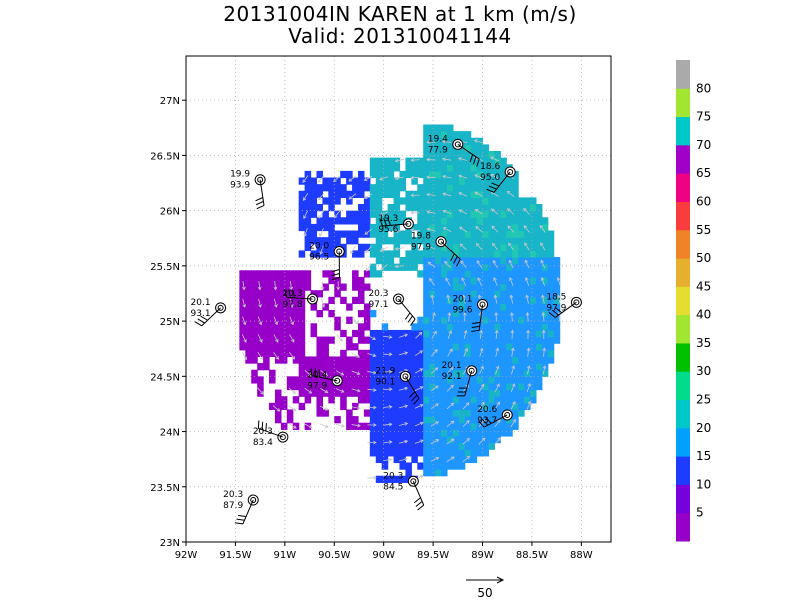  I want to click on station-temperature: 20.6, so click(487, 410).